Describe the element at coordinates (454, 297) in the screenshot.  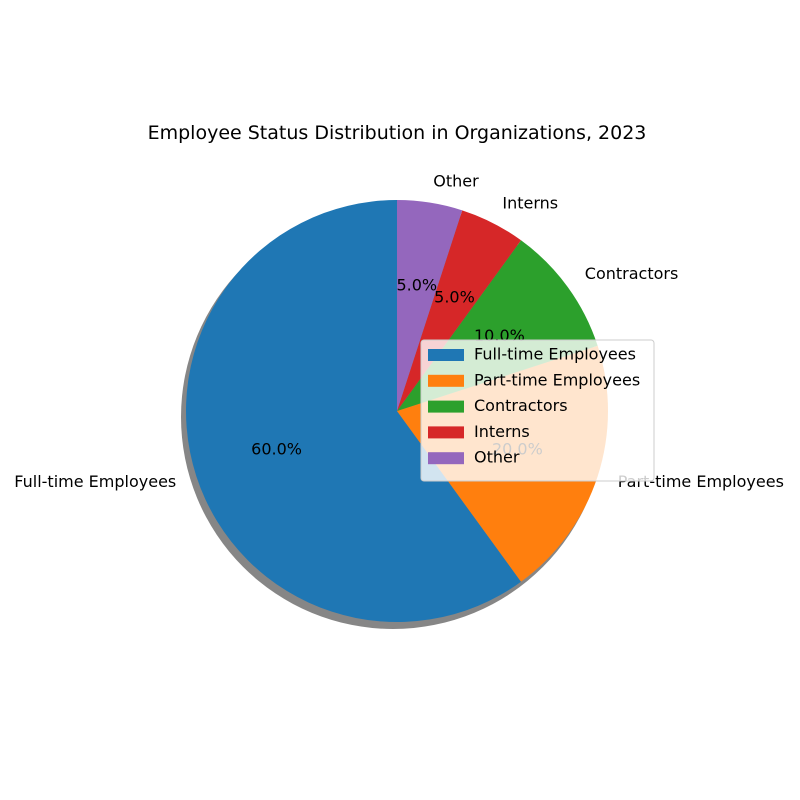
I see `slice-percent-interns: 5.0%` at that location.